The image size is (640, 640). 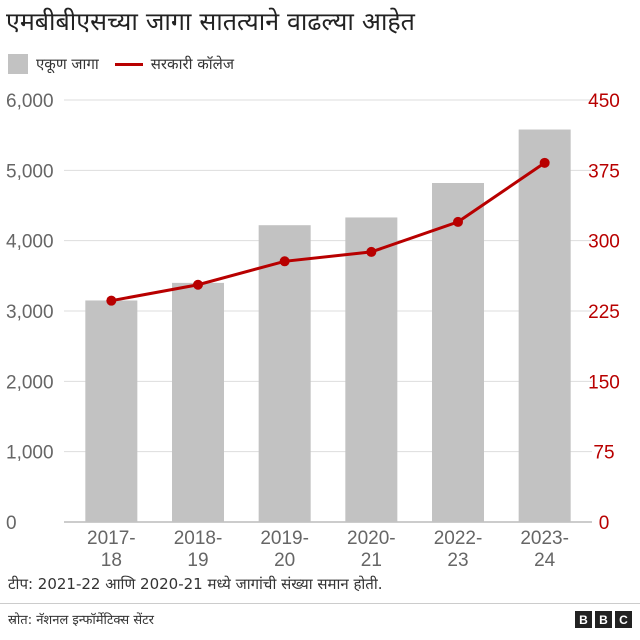 What do you see at coordinates (11, 523) in the screenshot?
I see `y-left-tick-label: 0` at bounding box center [11, 523].